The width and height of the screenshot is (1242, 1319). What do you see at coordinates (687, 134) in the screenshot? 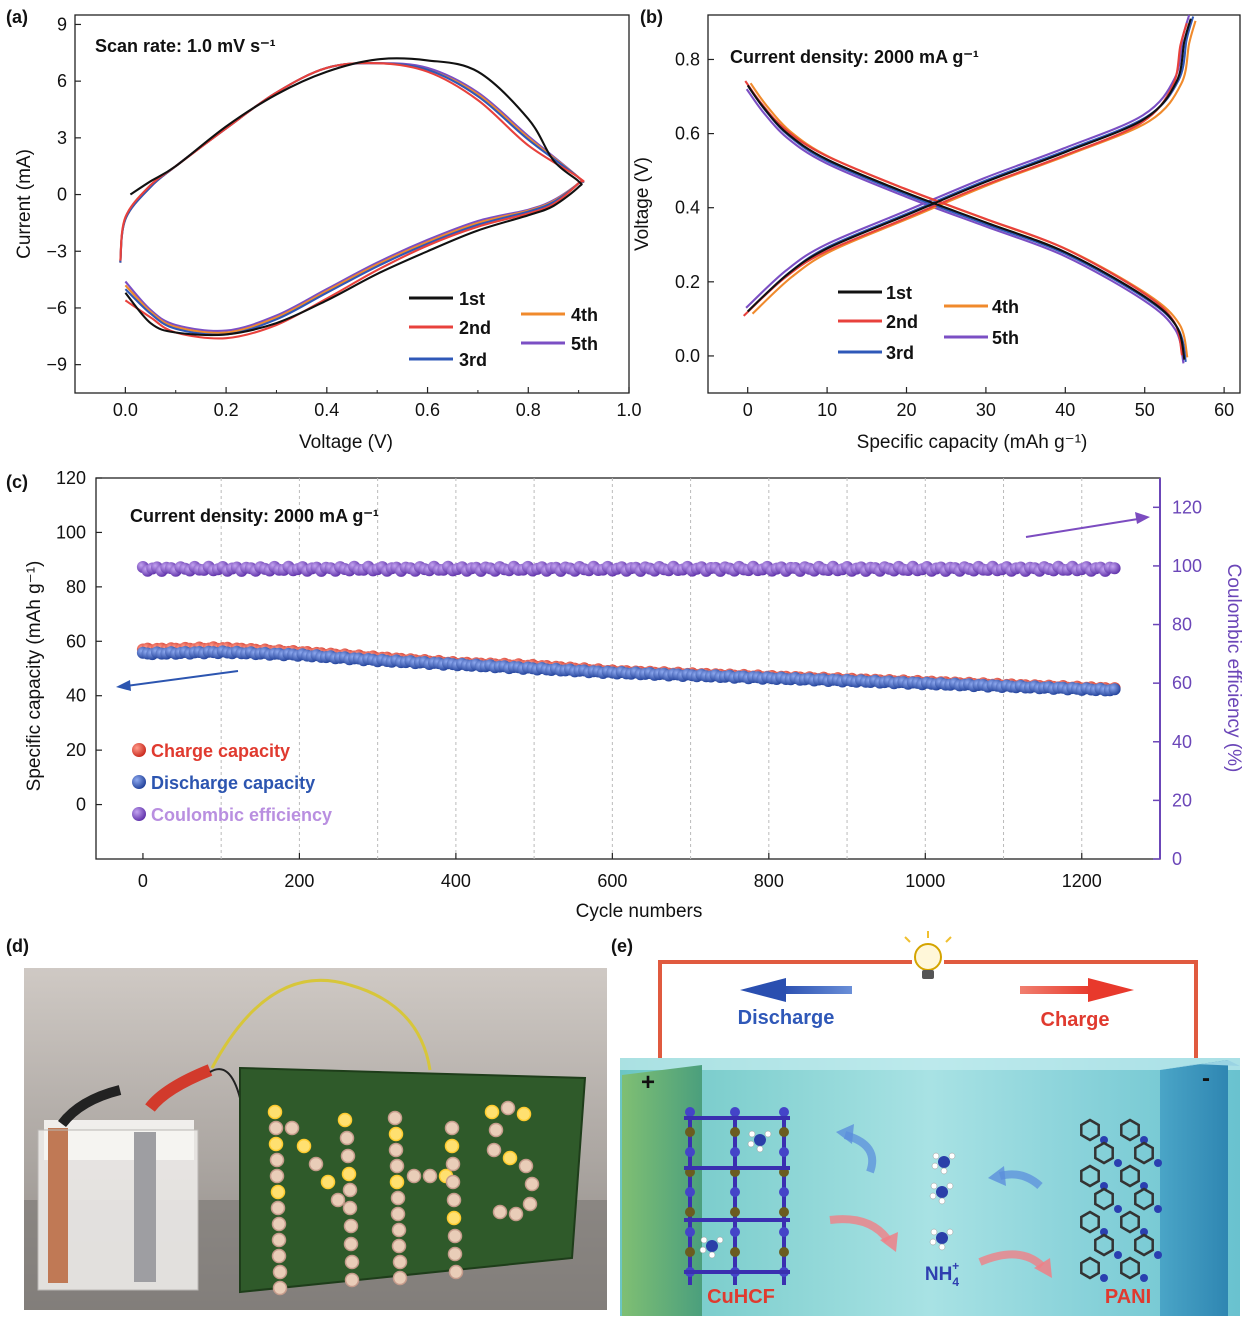
I see `b-ytick-label: 0.6` at bounding box center [687, 134].